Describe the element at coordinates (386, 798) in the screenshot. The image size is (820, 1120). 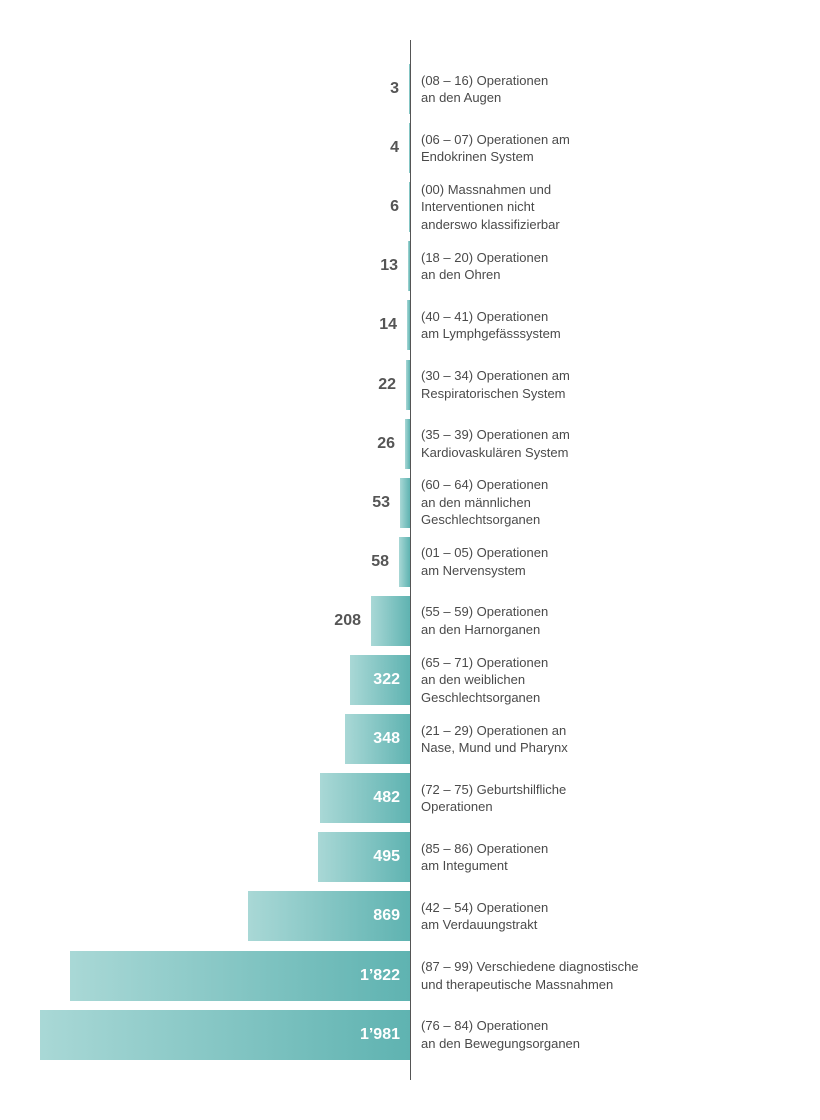
I see `bar-value-label: 482` at that location.